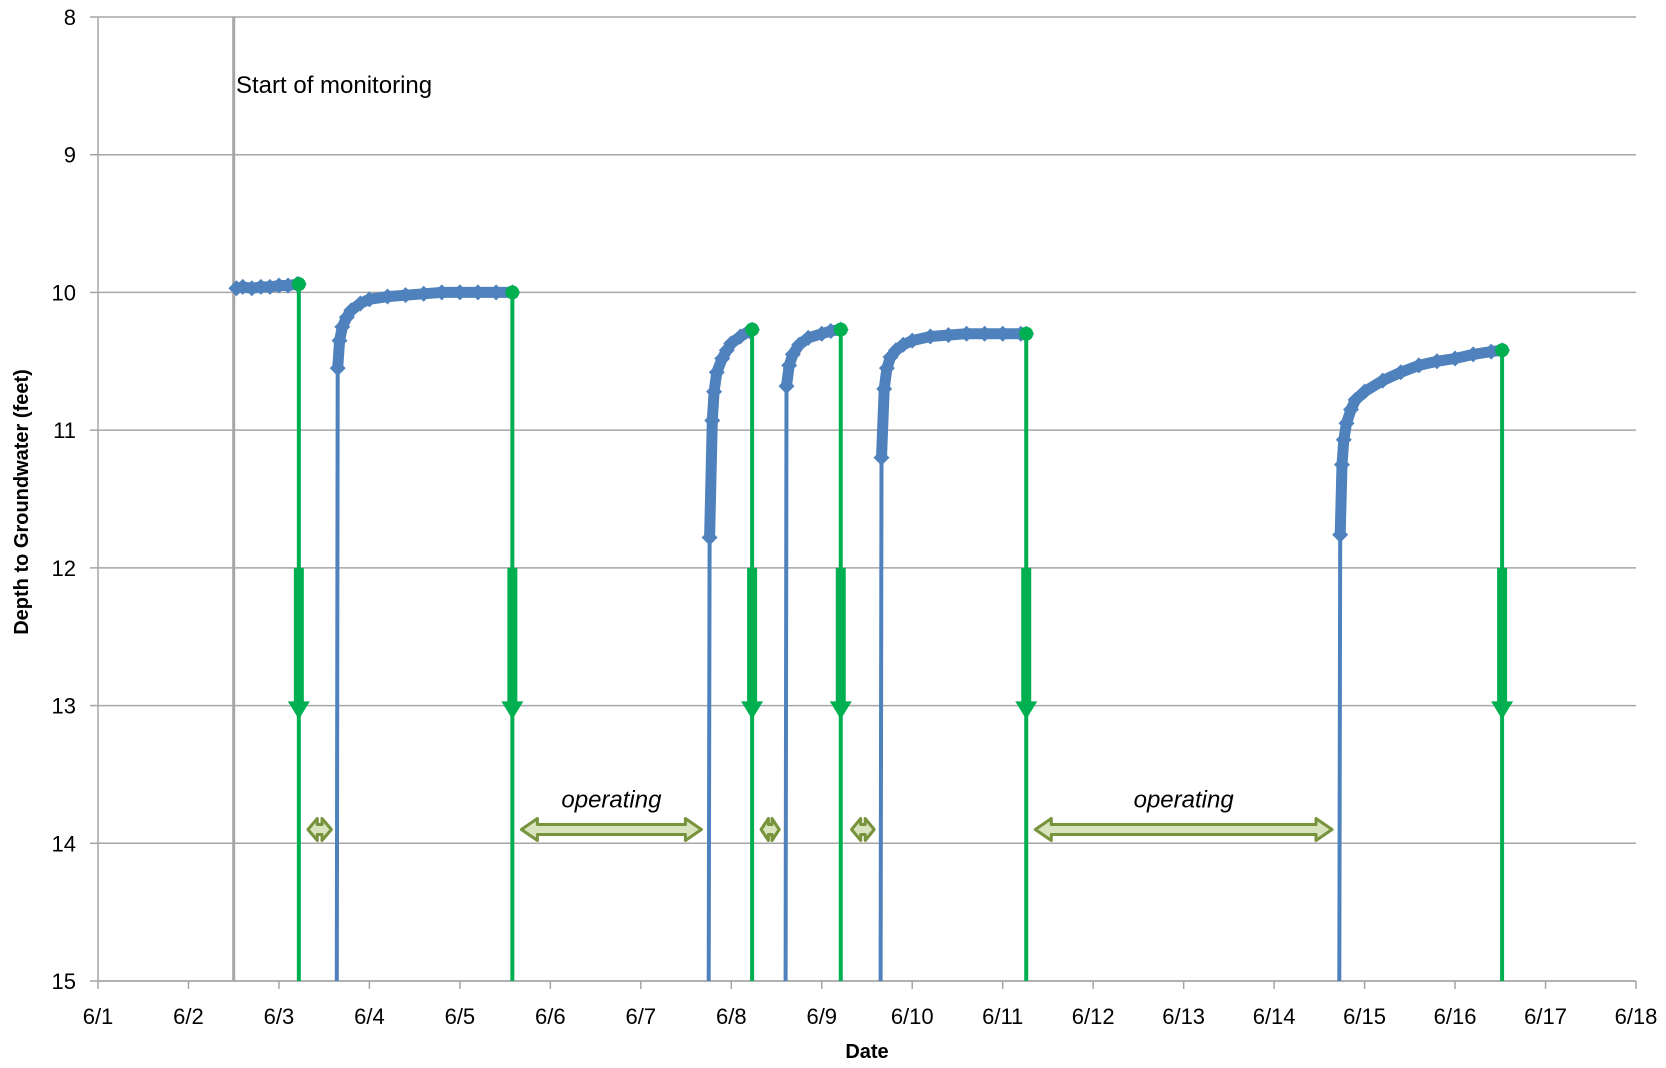 The image size is (1666, 1068). I want to click on start-of-monitoring-label: Start of monitoring, so click(334, 85).